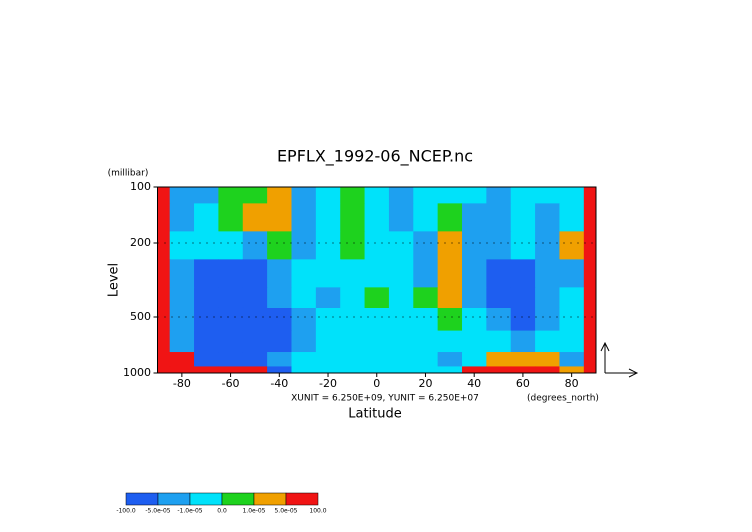 This screenshot has height=532, width=752. I want to click on x-tick-label: 40, so click(474, 383).